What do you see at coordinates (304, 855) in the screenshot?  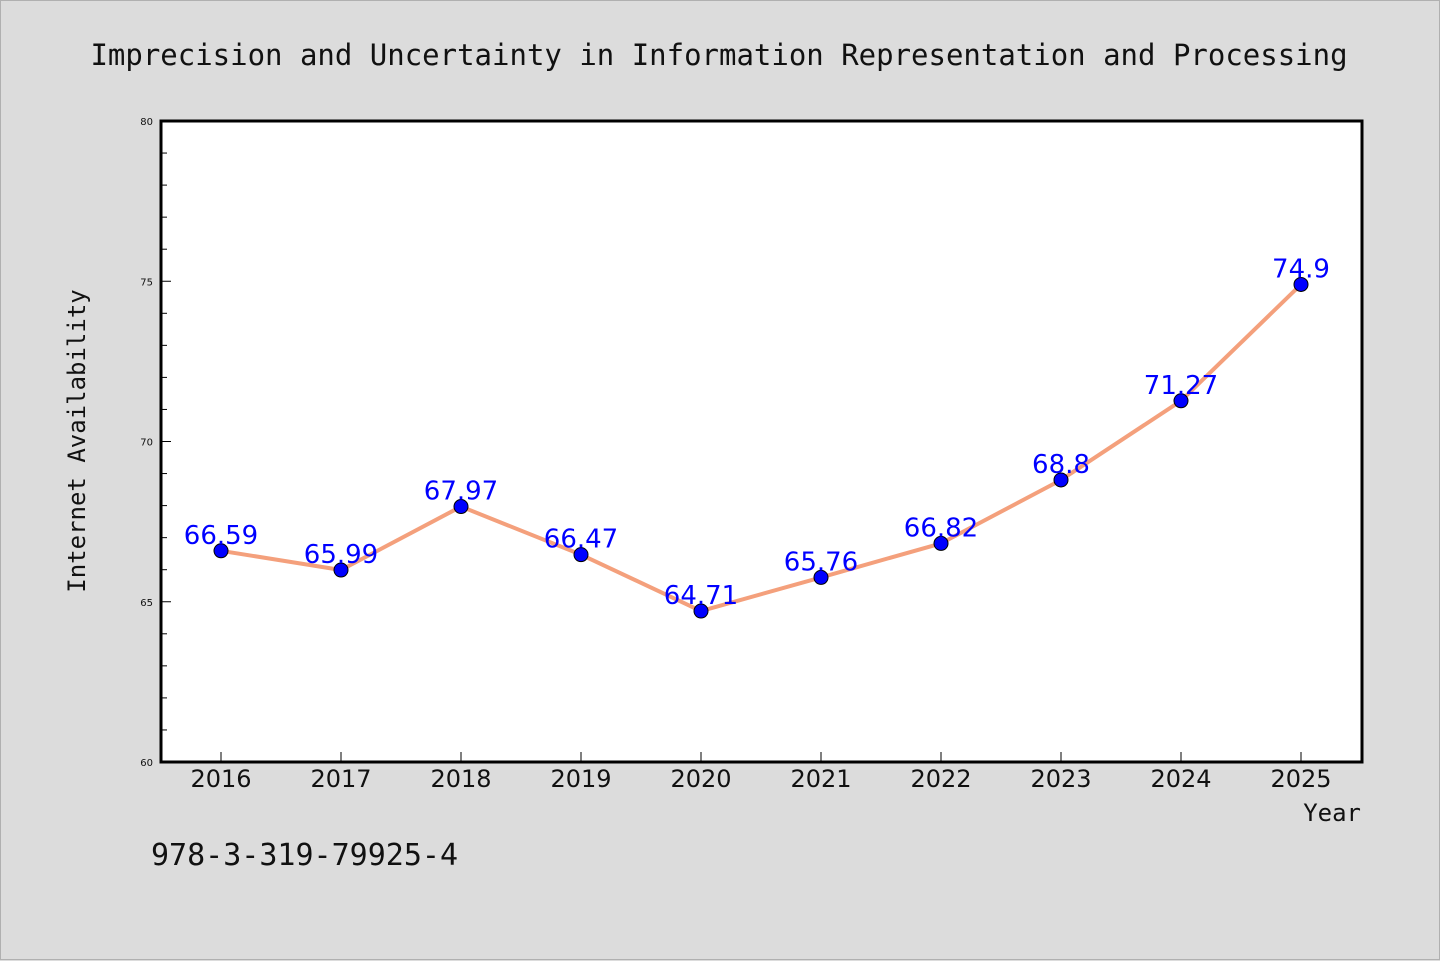 I see `isbn-text: 978-3-319-79925-4` at bounding box center [304, 855].